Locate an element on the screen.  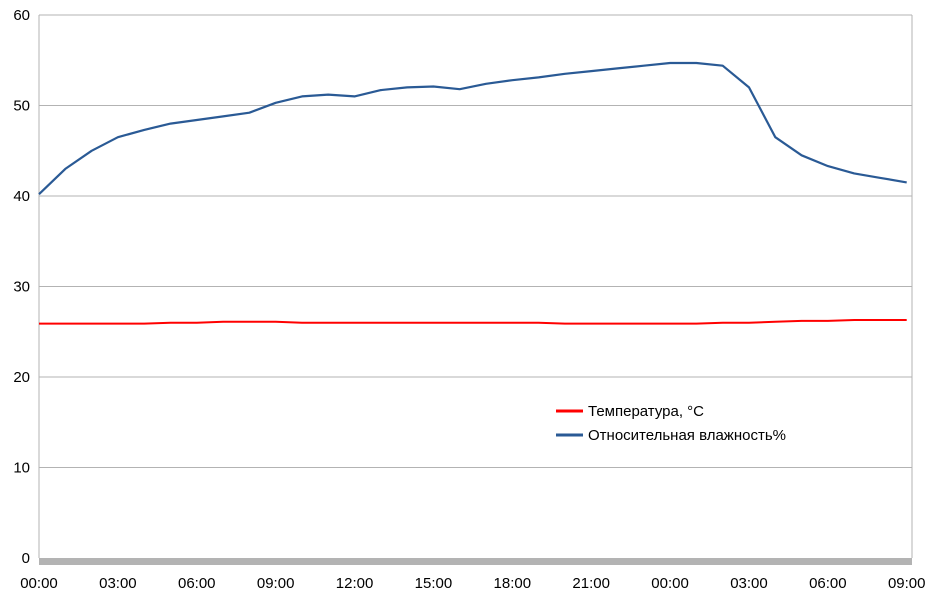
plot-floor is located at coordinates (475, 561).